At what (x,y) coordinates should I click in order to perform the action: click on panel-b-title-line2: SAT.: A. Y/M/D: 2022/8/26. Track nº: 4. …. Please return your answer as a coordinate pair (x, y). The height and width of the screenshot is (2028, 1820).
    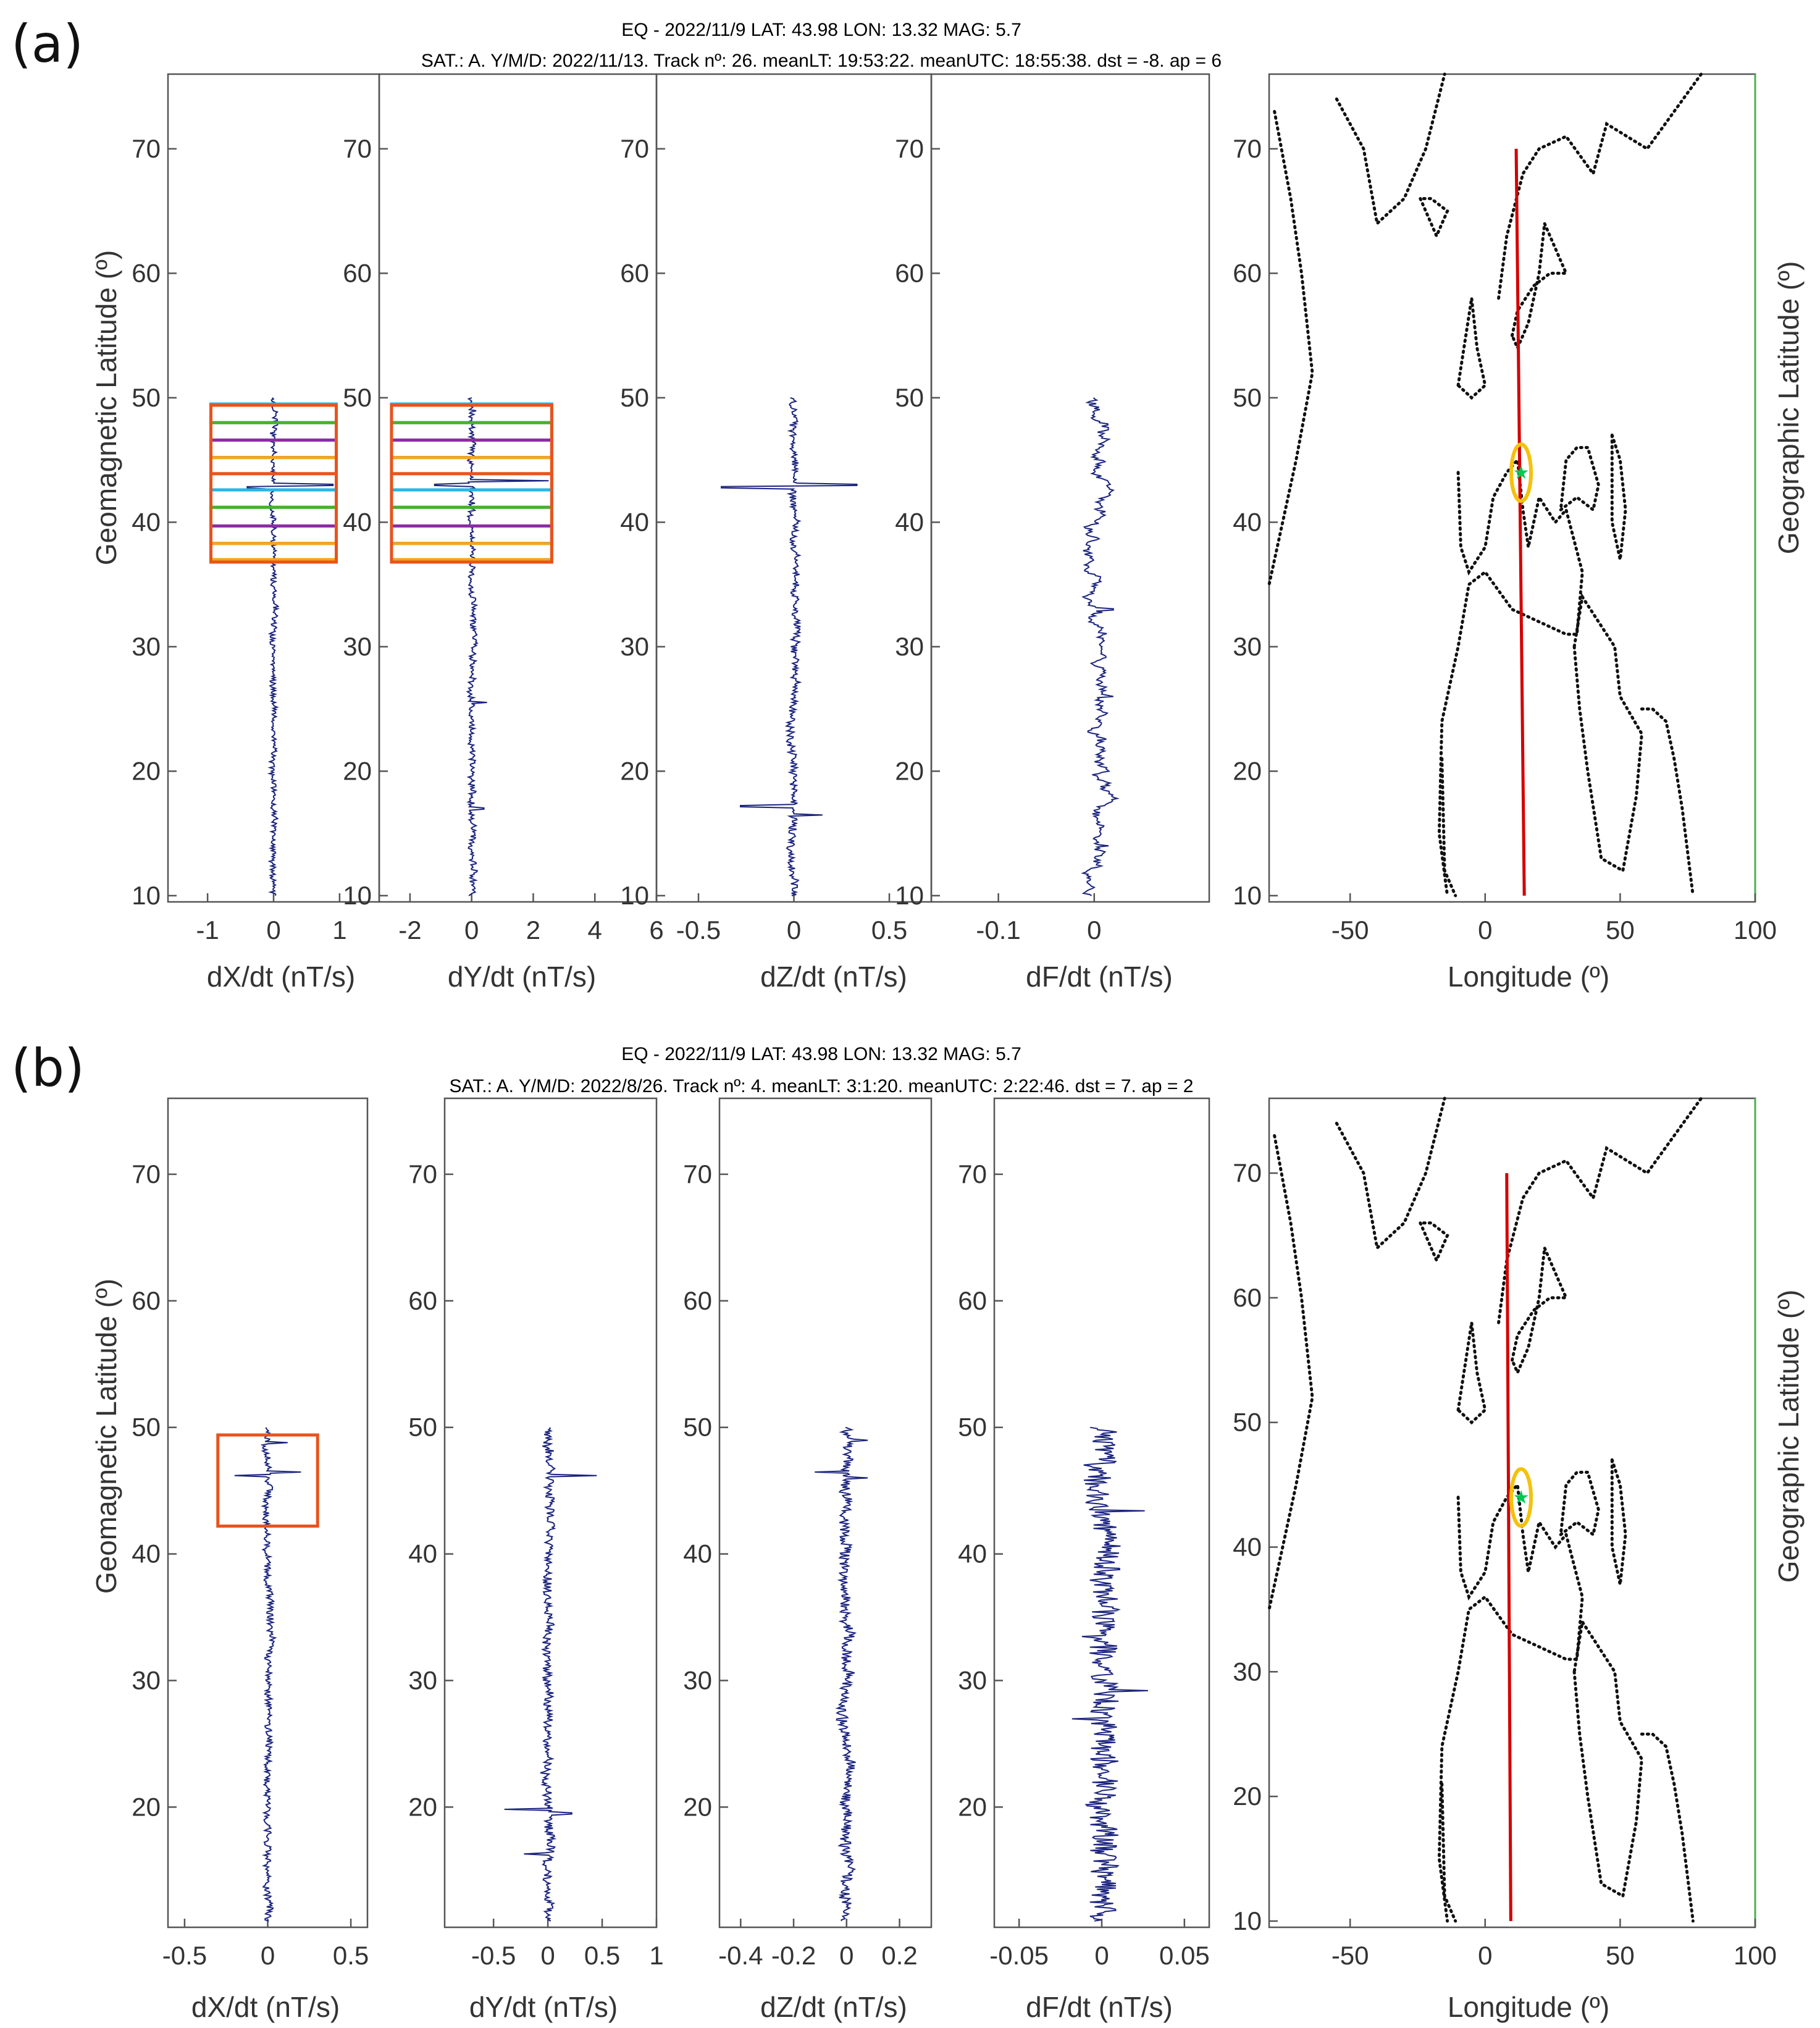
    Looking at the image, I should click on (822, 1086).